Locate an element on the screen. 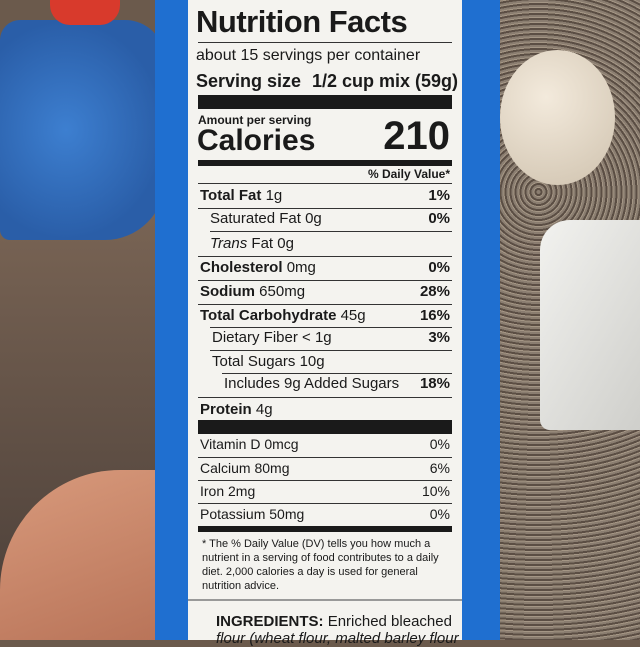 This screenshot has width=640, height=647. servings: about 15 servings per container is located at coordinates (308, 55).